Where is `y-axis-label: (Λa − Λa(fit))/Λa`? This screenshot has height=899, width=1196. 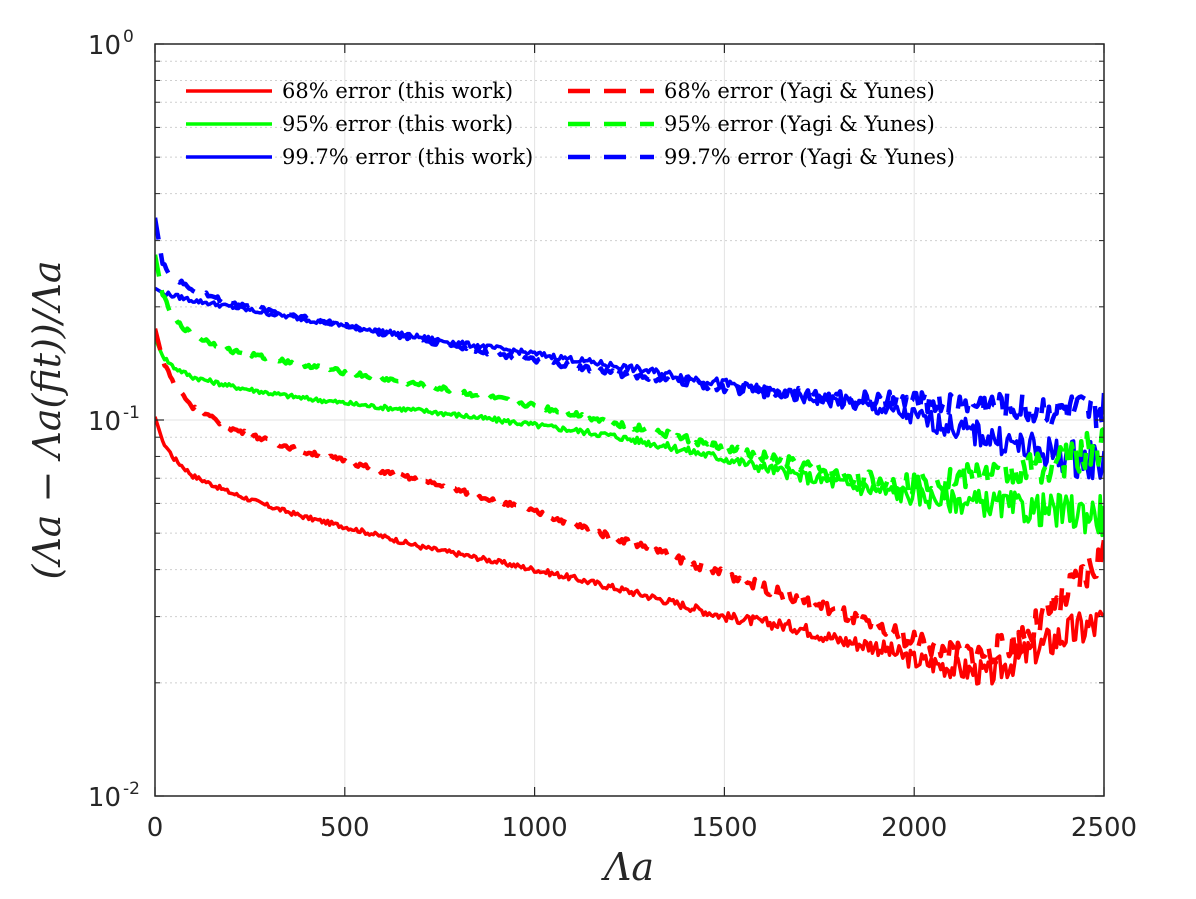
y-axis-label: (Λa − Λa(fit))/Λa is located at coordinates (47, 419).